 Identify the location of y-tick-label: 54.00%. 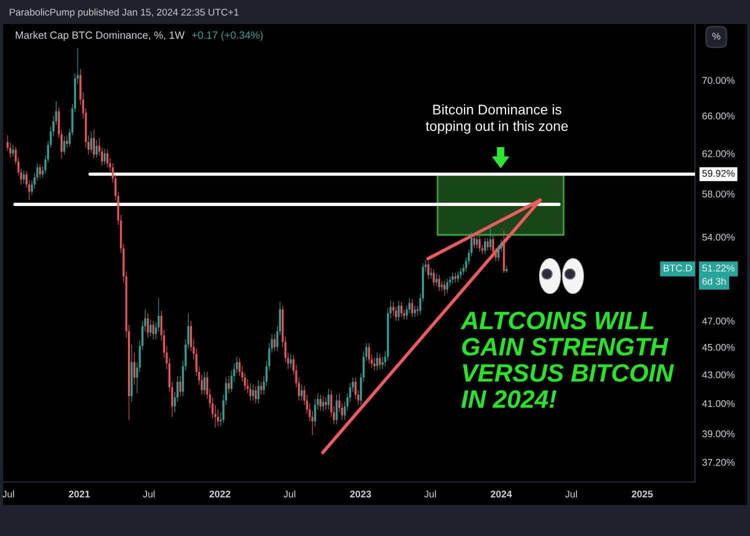
(718, 237).